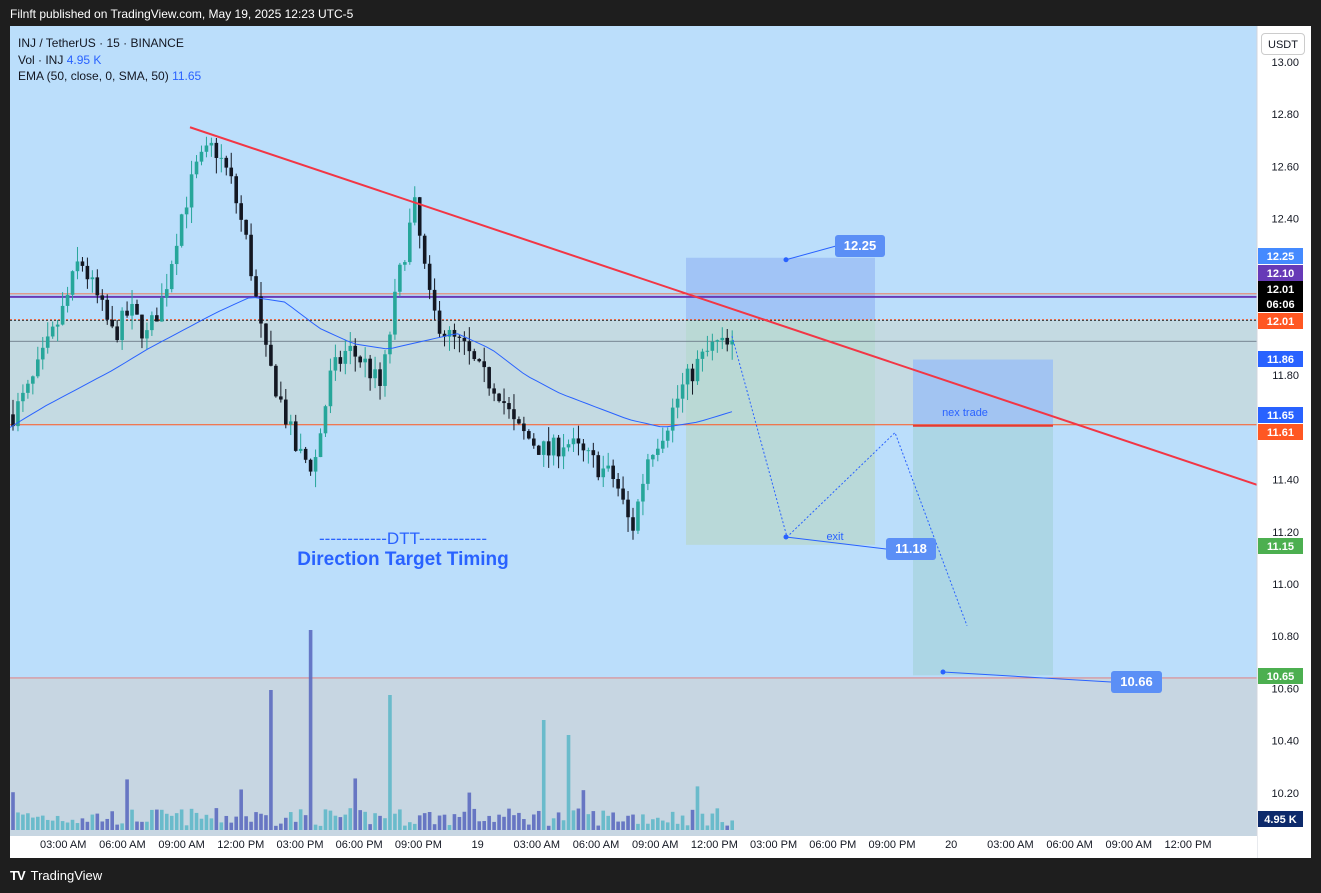 Image resolution: width=1321 pixels, height=893 pixels. I want to click on target-high-label-box, so click(860, 246).